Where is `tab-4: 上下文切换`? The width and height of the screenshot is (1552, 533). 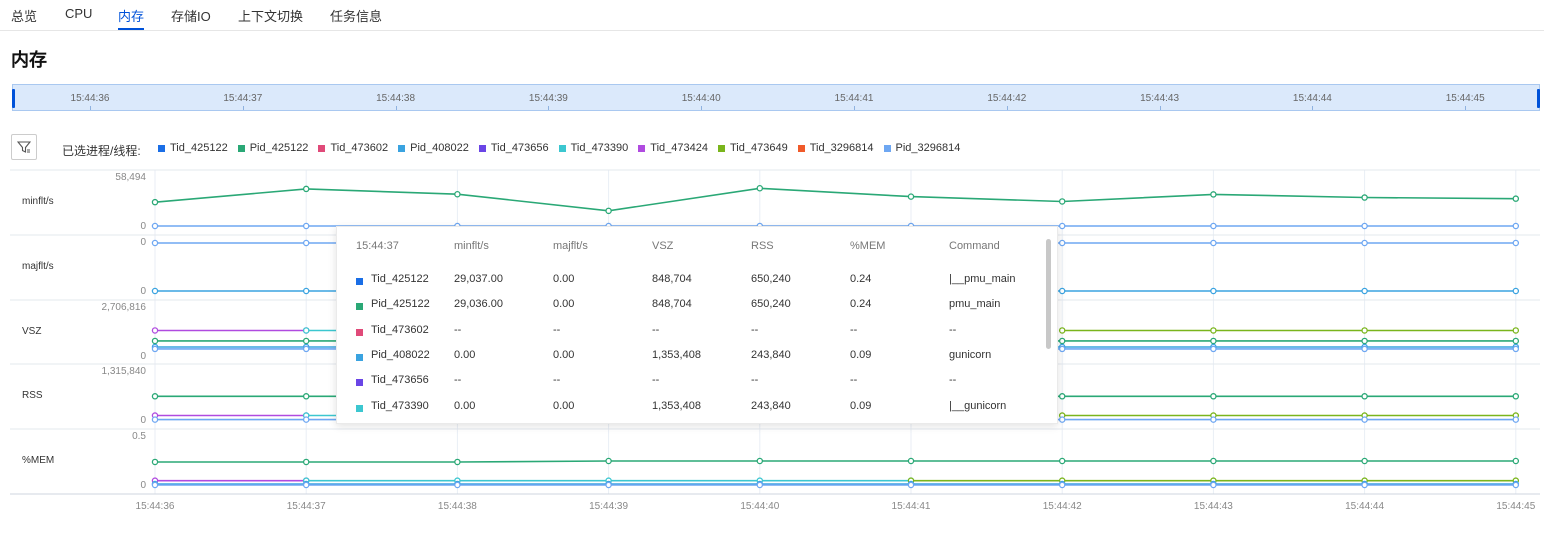 tab-4: 上下文切换 is located at coordinates (271, 16).